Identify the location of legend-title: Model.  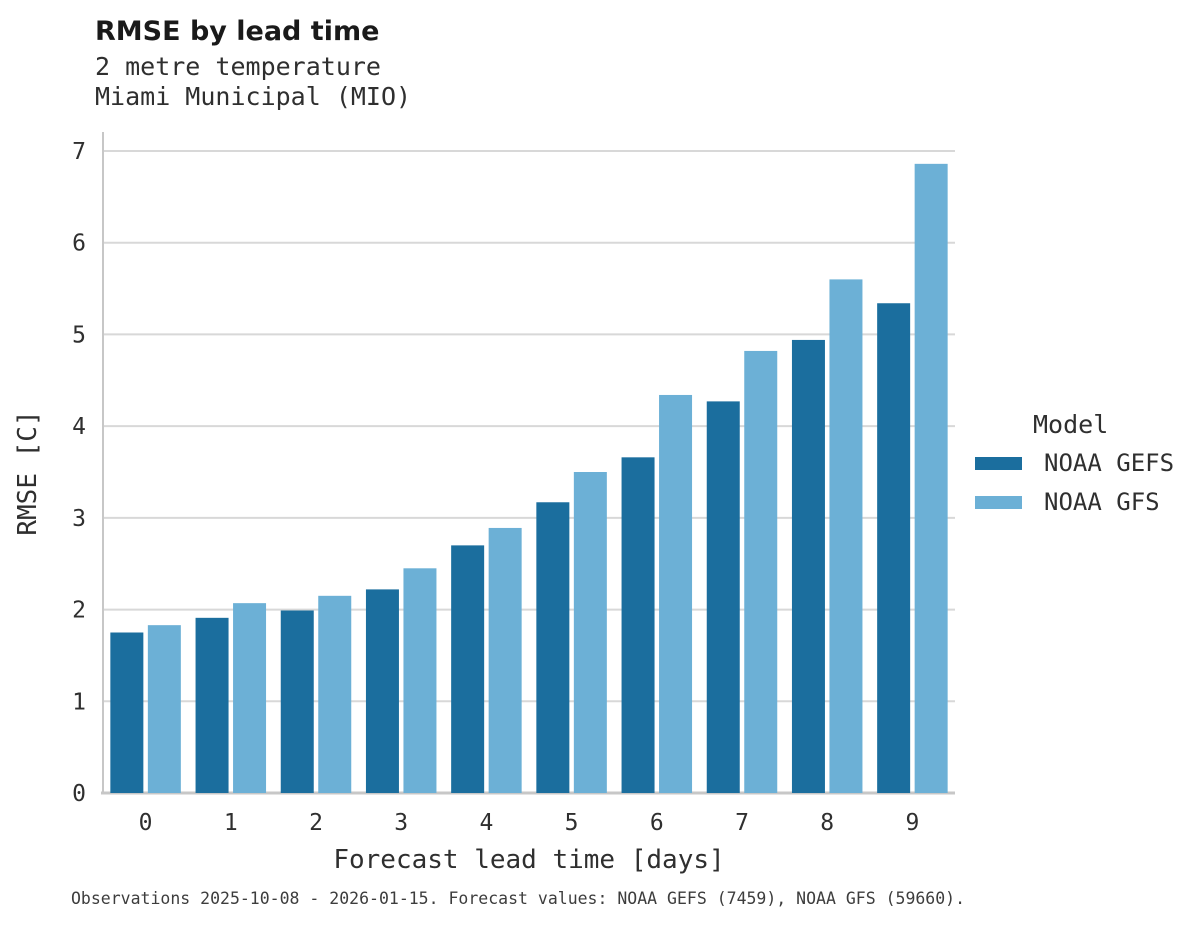
(1071, 424).